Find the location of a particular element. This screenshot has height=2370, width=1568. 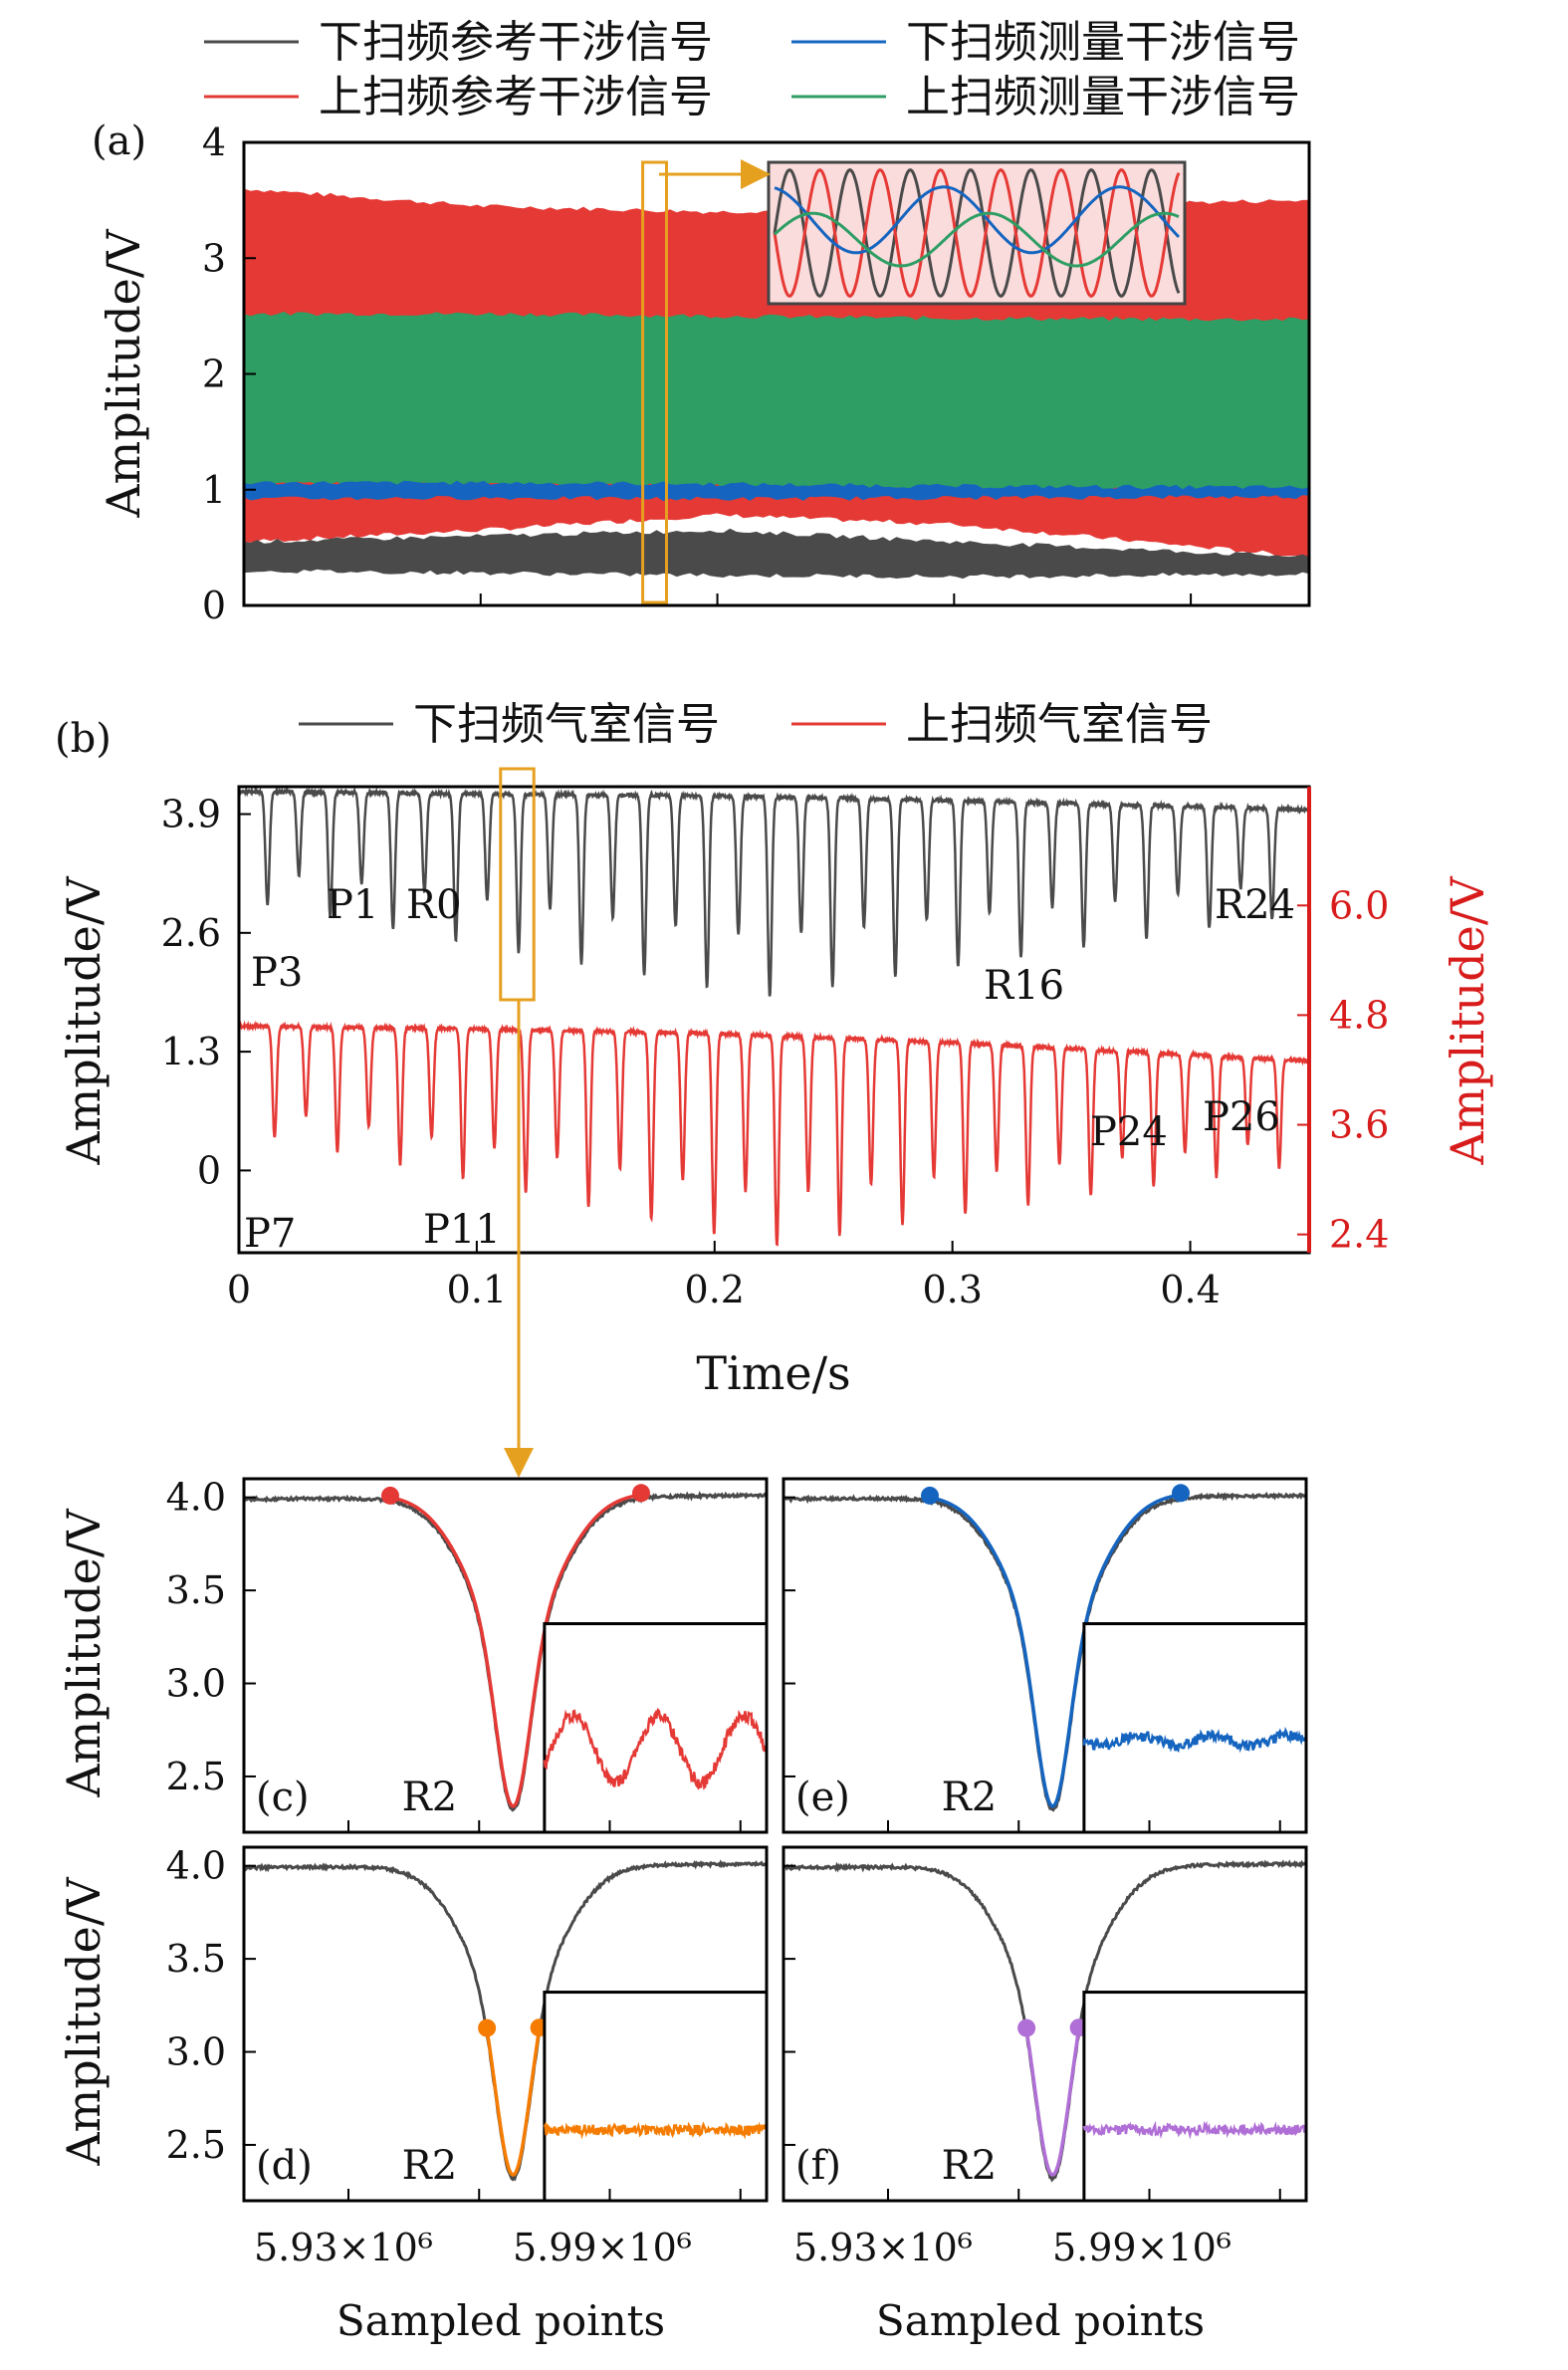

annotation-P3: P3 is located at coordinates (277, 973).